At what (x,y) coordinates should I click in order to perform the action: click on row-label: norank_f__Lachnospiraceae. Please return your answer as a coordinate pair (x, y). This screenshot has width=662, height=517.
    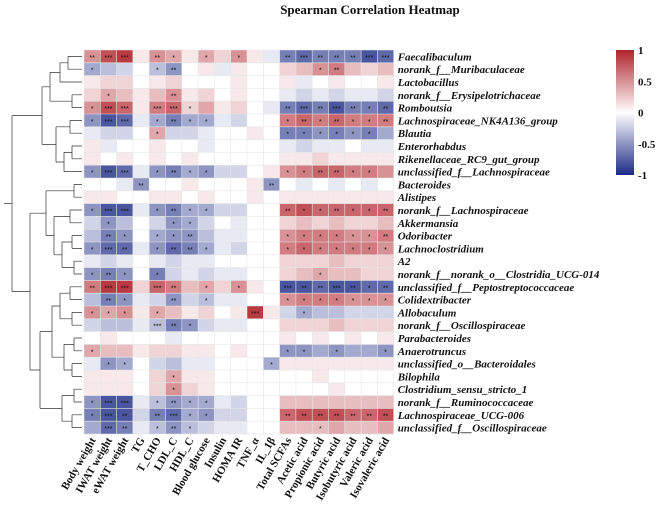
    Looking at the image, I should click on (463, 211).